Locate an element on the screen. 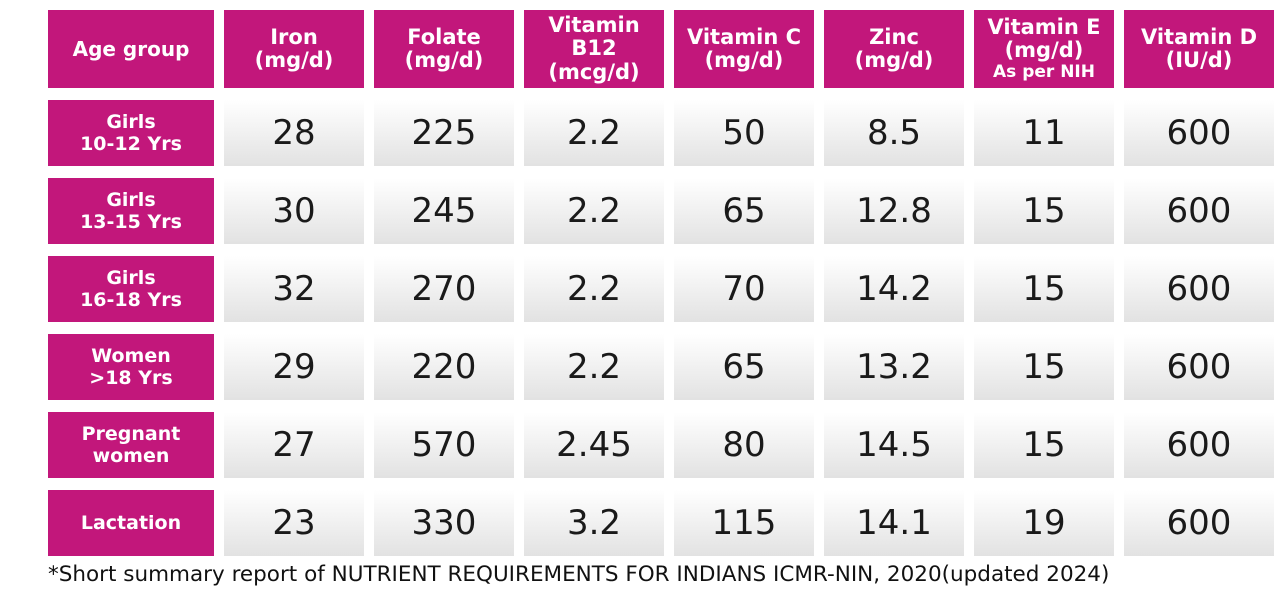 This screenshot has height=607, width=1280. header-label: Zinc (mg/d) is located at coordinates (894, 48).